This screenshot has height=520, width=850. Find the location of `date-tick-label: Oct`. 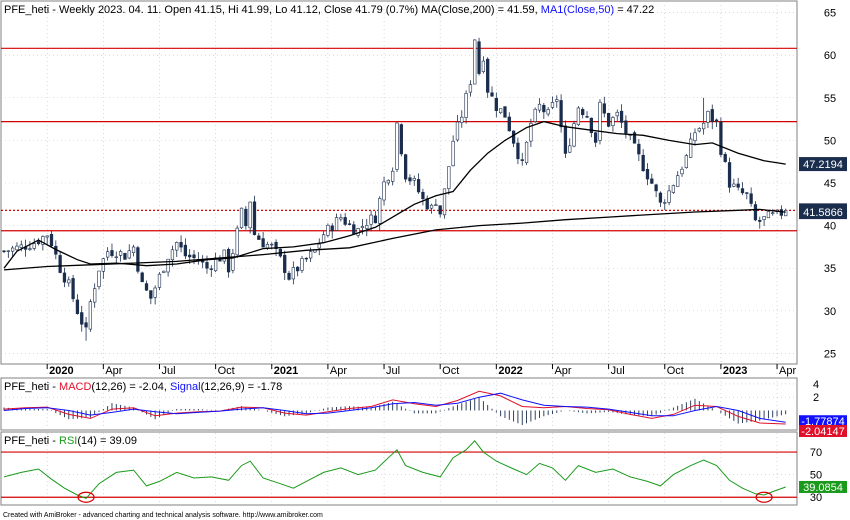

date-tick-label: Oct is located at coordinates (675, 371).